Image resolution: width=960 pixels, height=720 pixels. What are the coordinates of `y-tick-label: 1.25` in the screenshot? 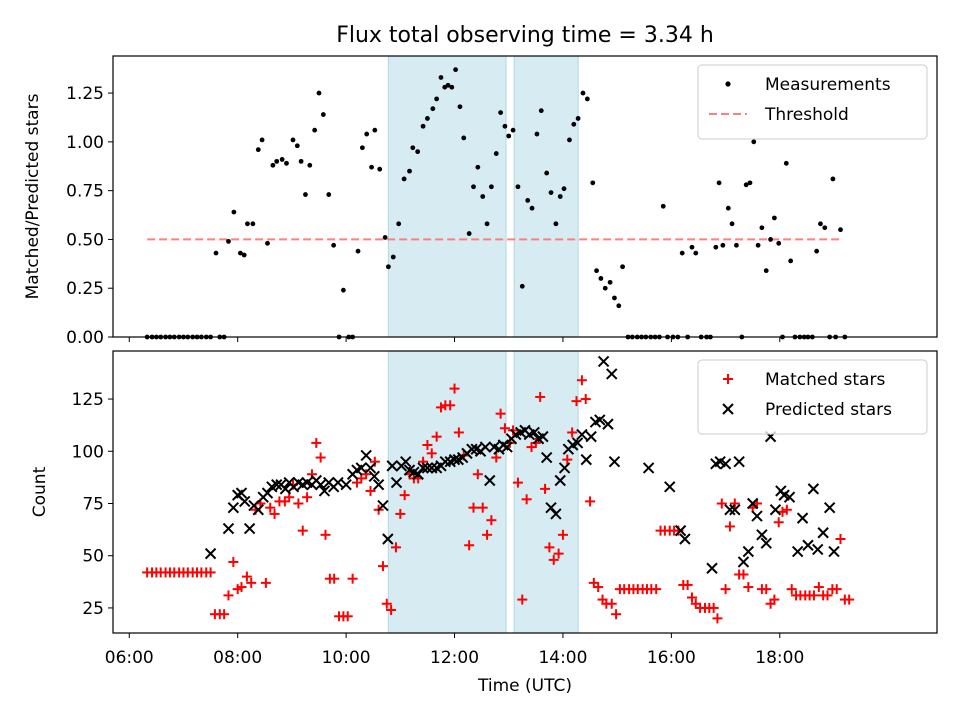 It's located at (85, 94).